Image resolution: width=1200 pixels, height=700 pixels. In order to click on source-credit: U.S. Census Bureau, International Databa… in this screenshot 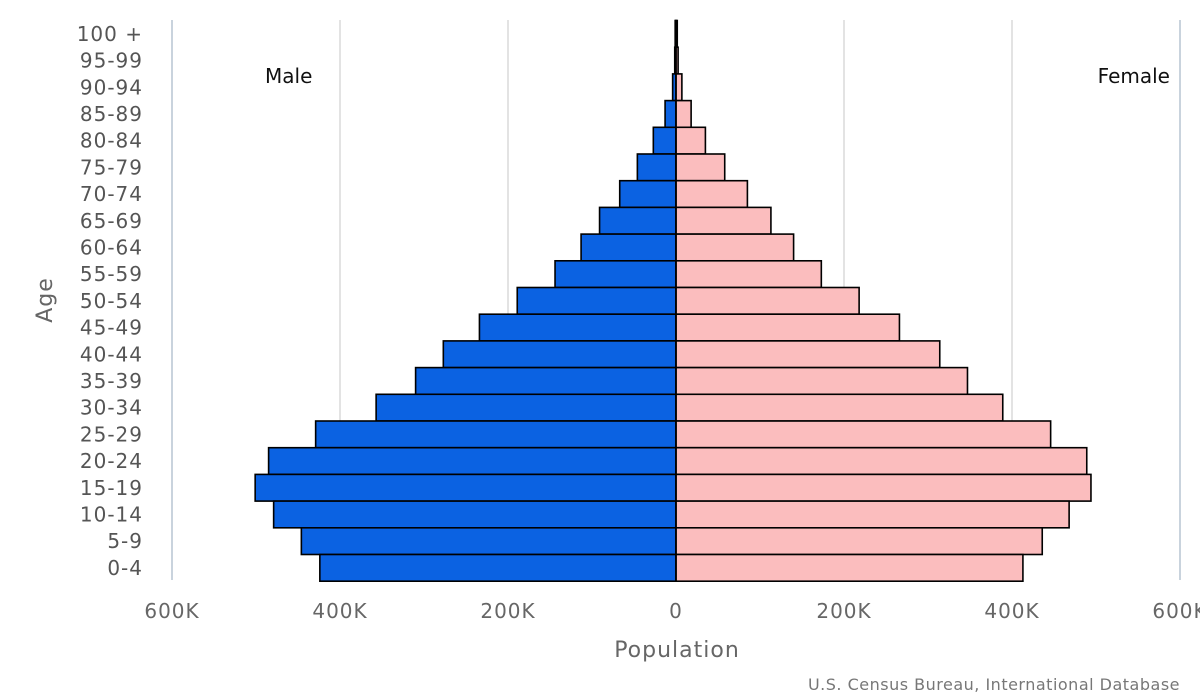, I will do `click(994, 684)`.